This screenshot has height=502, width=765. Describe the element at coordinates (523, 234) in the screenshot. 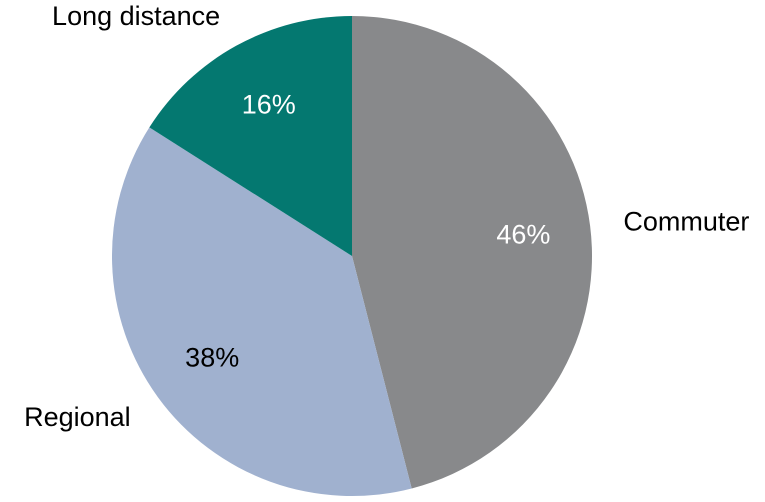

I see `data-label-commuter: 46%` at that location.